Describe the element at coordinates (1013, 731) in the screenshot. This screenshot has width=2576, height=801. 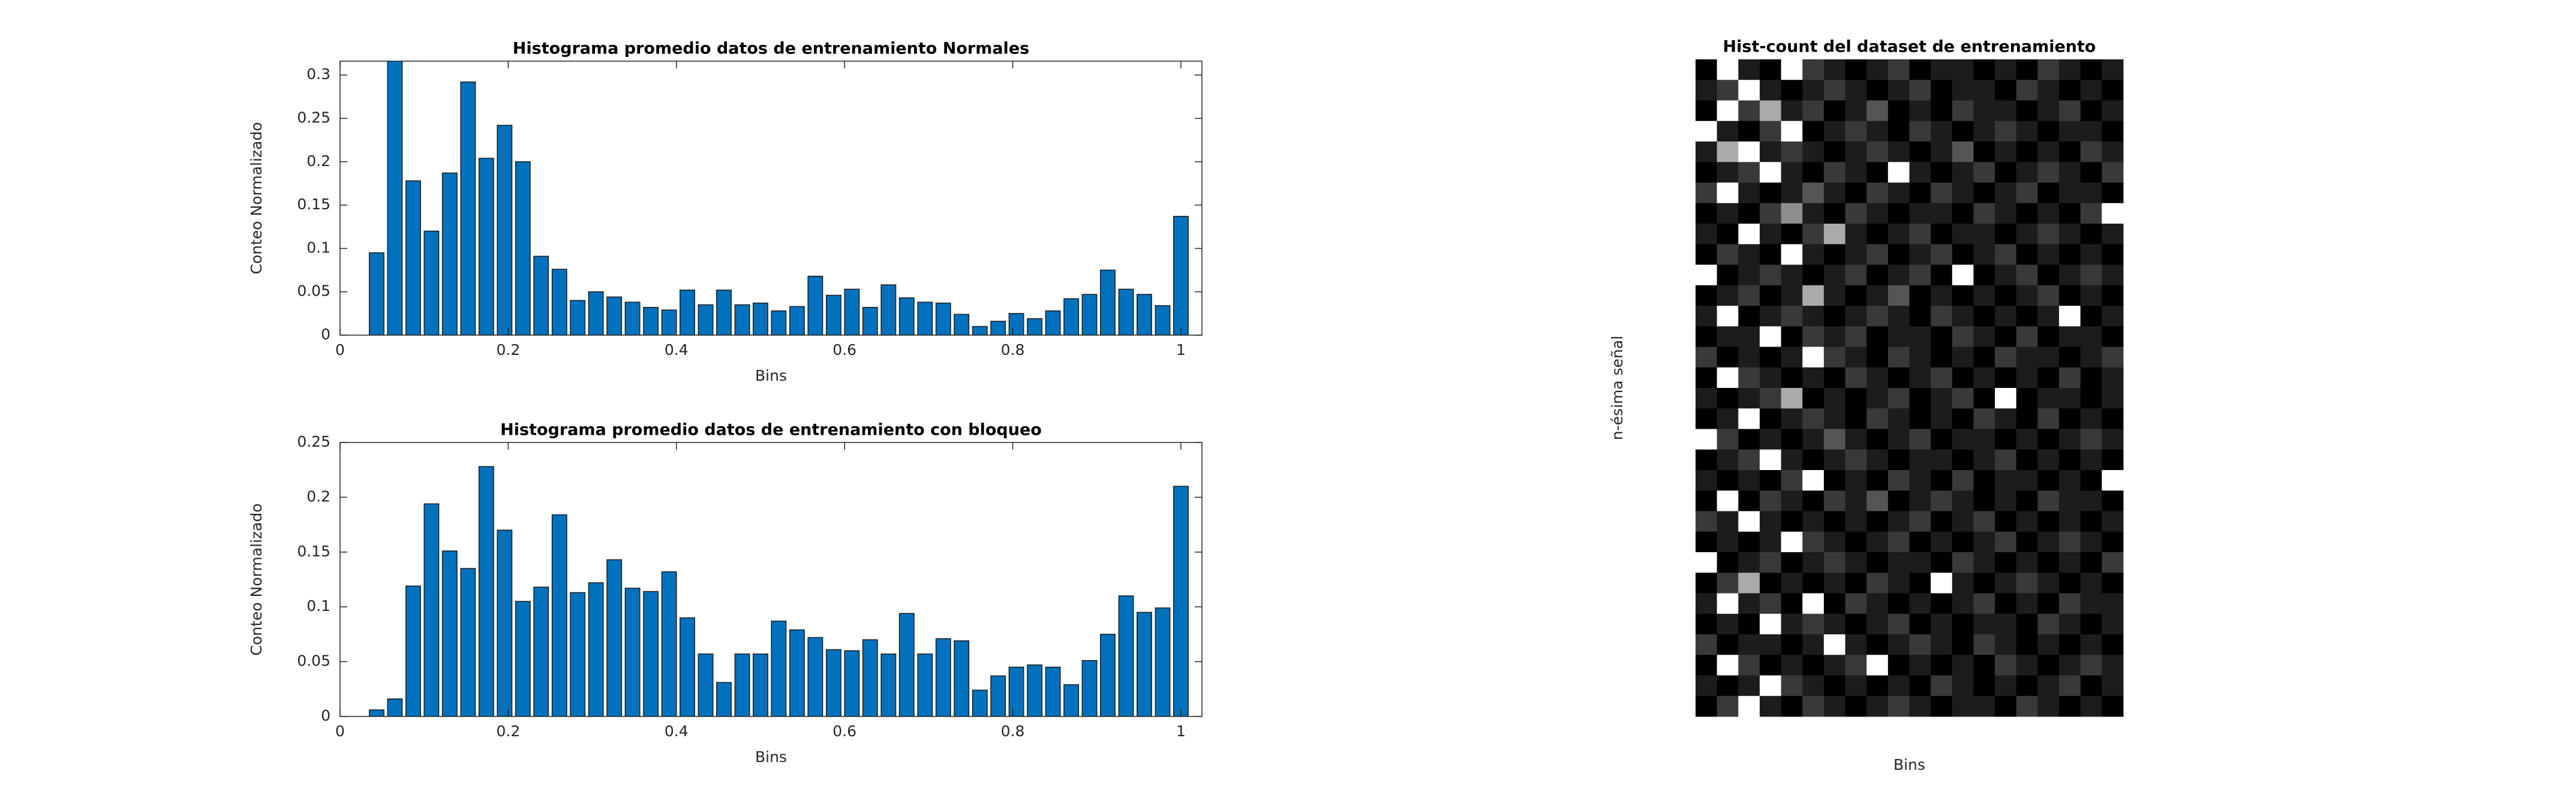
I see `x-tick-label: 0.8` at that location.